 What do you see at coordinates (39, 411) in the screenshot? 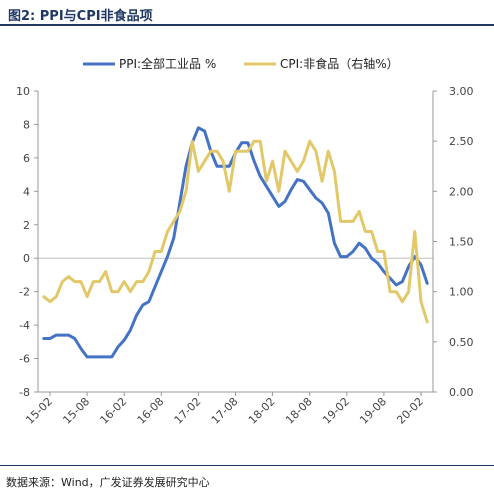
I see `x-tick-label: 15-02` at bounding box center [39, 411].